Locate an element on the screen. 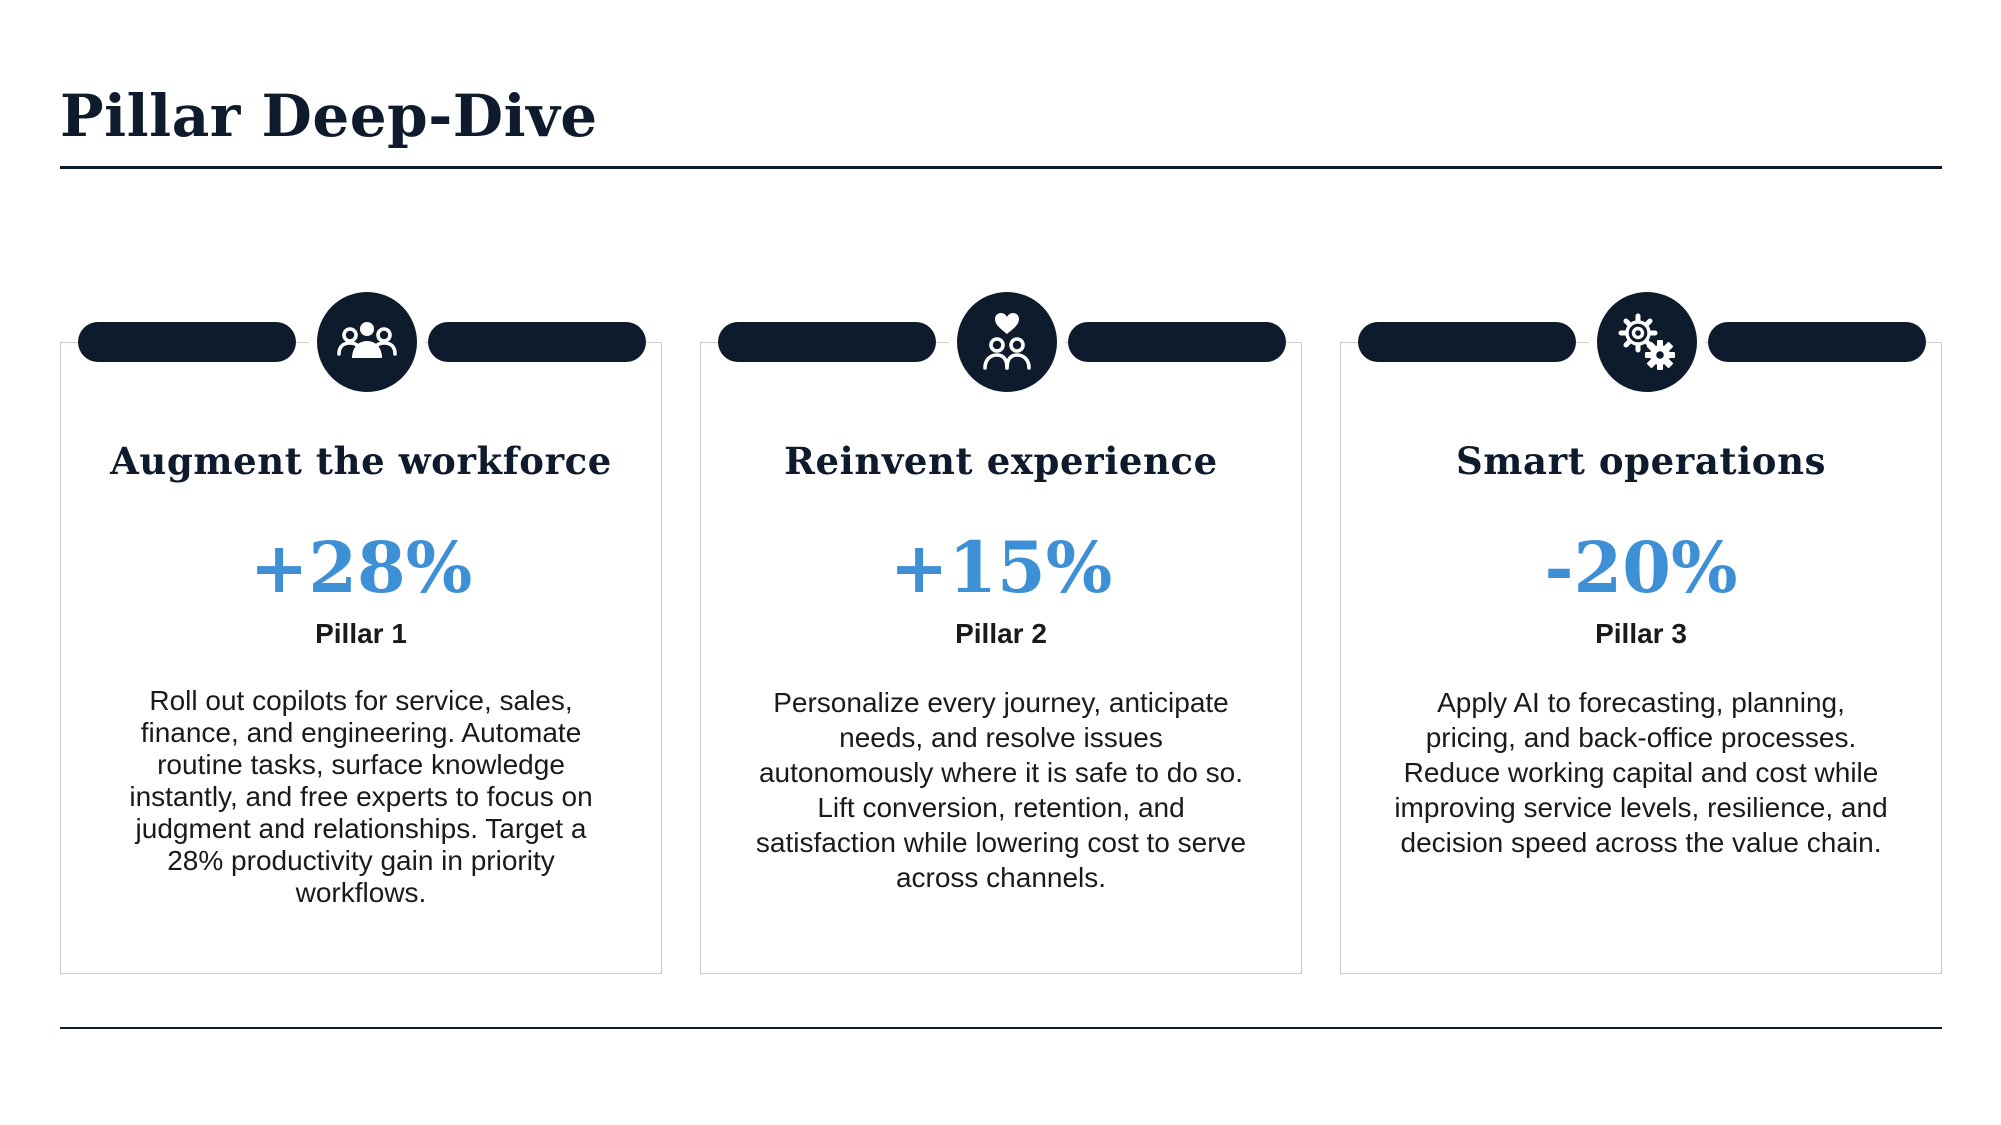 The image size is (2001, 1125). people-group-icon is located at coordinates (367, 342).